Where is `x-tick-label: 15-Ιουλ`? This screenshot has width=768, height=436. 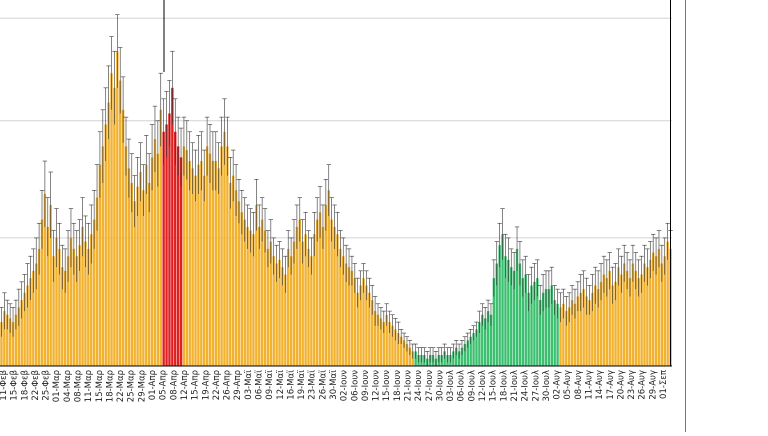 x-tick-label: 15-Ιουλ is located at coordinates (494, 386).